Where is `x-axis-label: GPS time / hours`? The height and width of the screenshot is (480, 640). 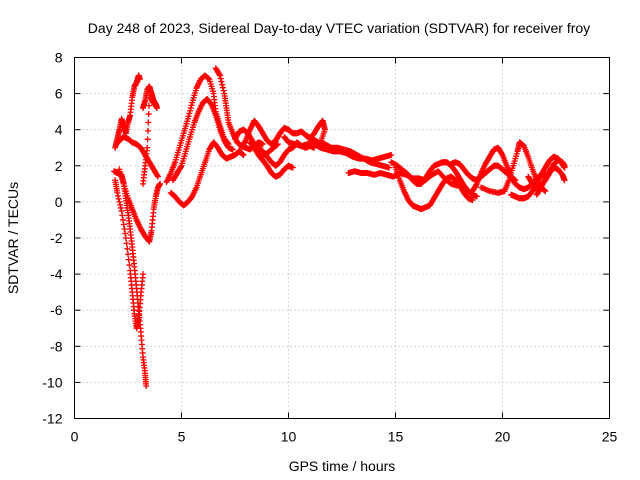 x-axis-label: GPS time / hours is located at coordinates (342, 466).